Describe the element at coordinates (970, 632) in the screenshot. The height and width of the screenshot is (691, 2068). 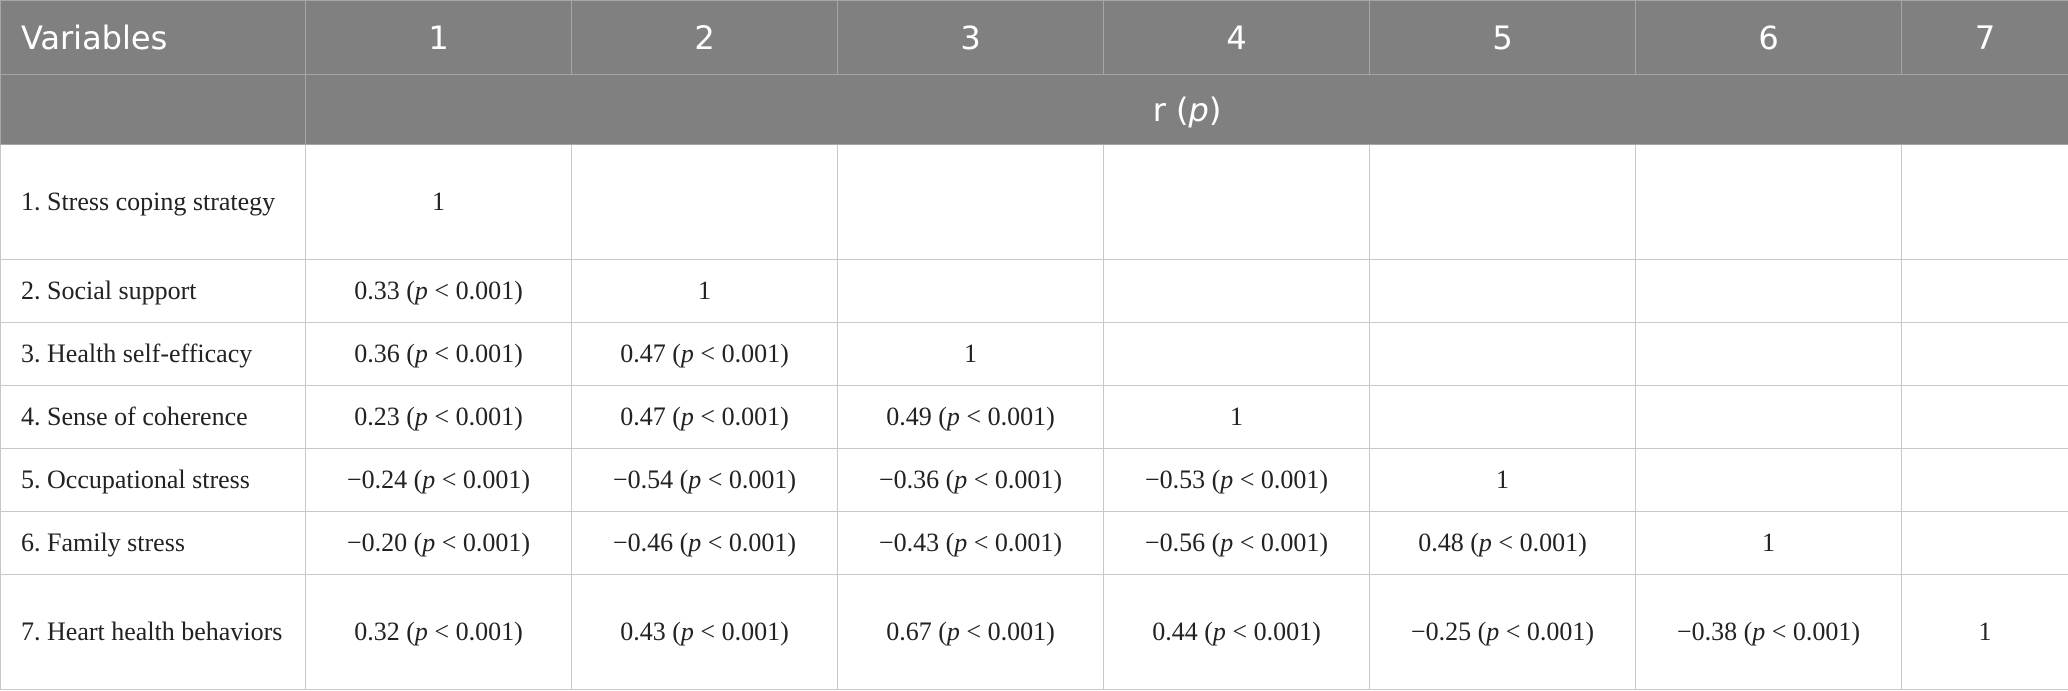
I see `correlation-cell: 0.67 (p < 0.001)` at that location.